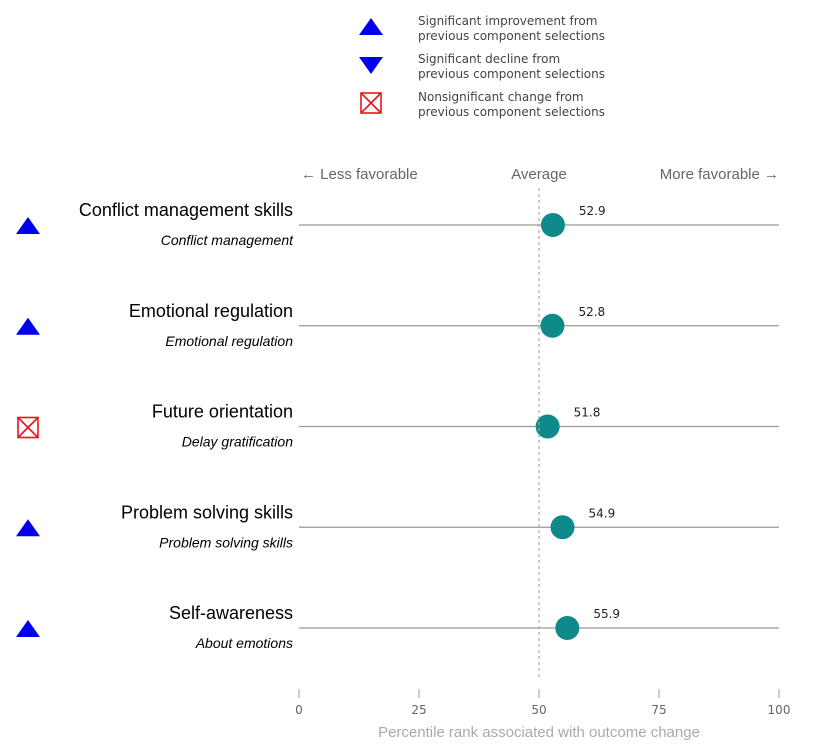 Image resolution: width=820 pixels, height=746 pixels. What do you see at coordinates (538, 710) in the screenshot?
I see `x-tick-label: 50` at bounding box center [538, 710].